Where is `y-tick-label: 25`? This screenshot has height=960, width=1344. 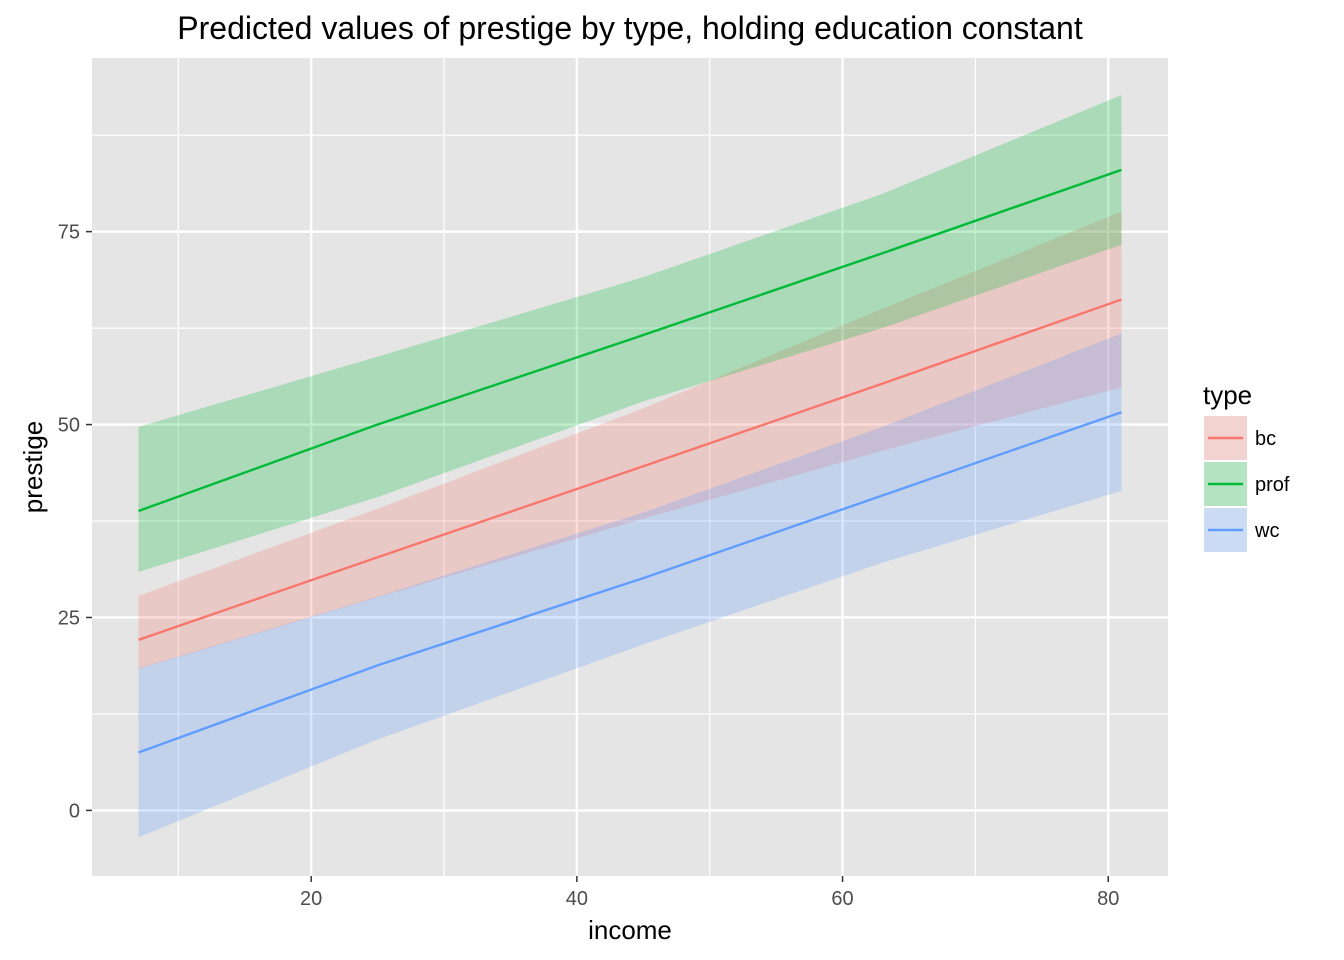
y-tick-label: 25 is located at coordinates (69, 618).